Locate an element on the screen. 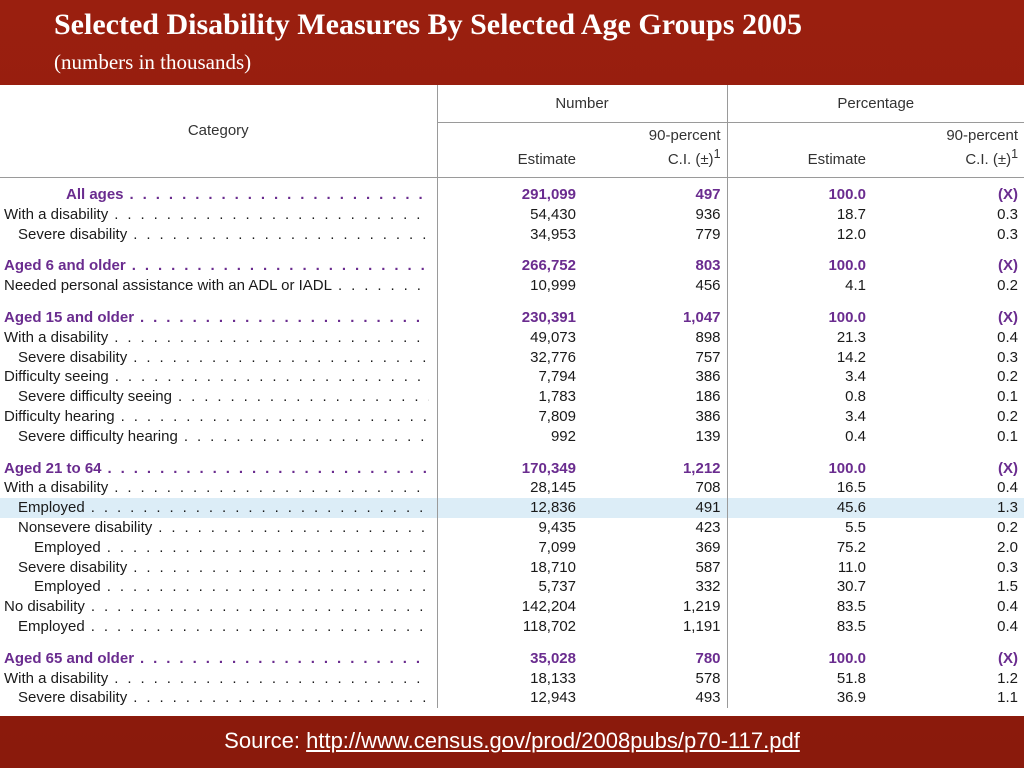 This screenshot has height=768, width=1024. percentage-ci-cell: 1.3 is located at coordinates (948, 508).